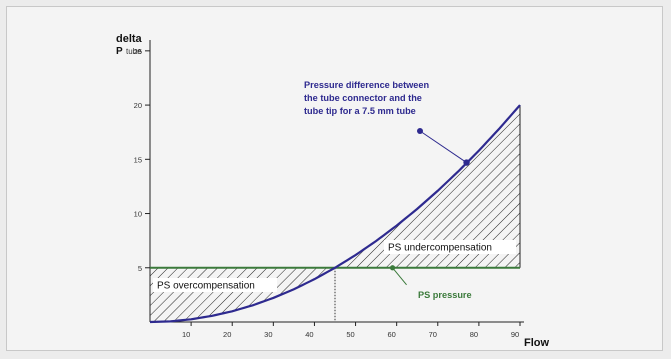 The image size is (671, 359). Describe the element at coordinates (474, 334) in the screenshot. I see `x-tick-label: 80` at that location.